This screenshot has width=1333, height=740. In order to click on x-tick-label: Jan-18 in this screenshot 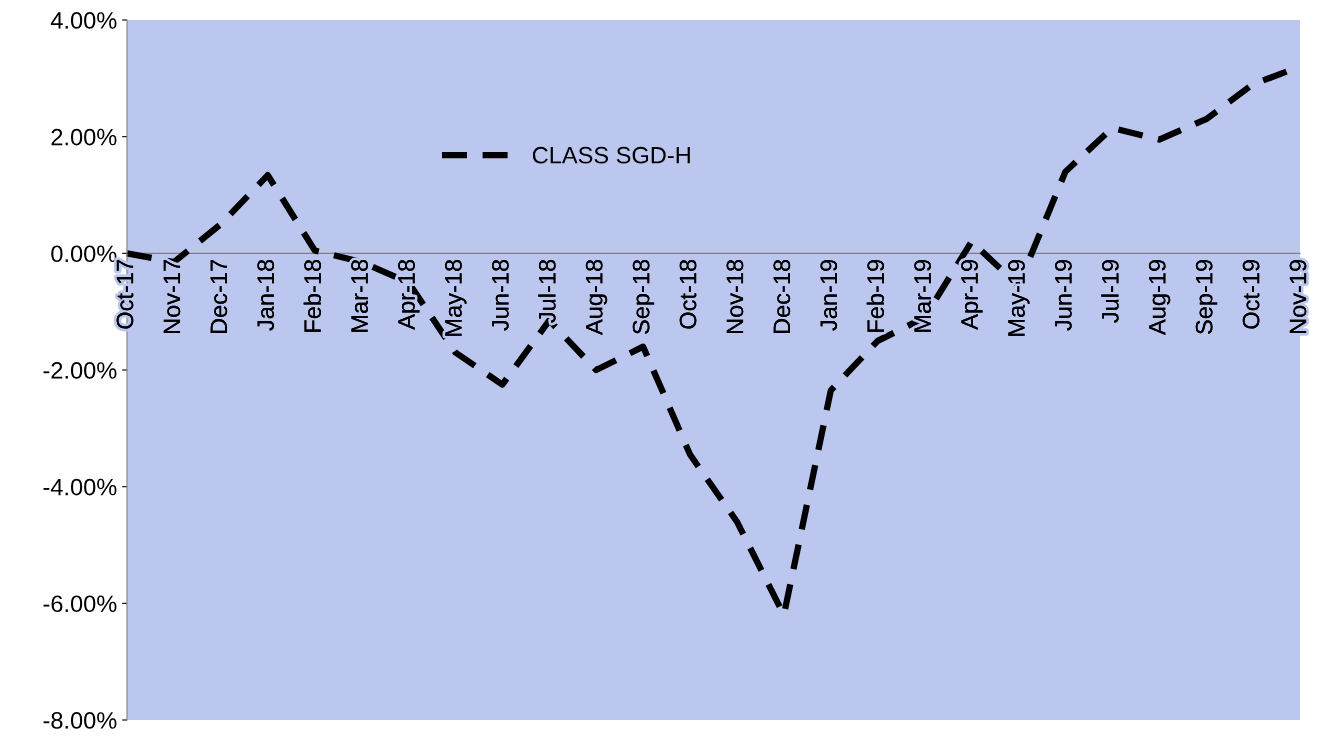, I will do `click(266, 295)`.